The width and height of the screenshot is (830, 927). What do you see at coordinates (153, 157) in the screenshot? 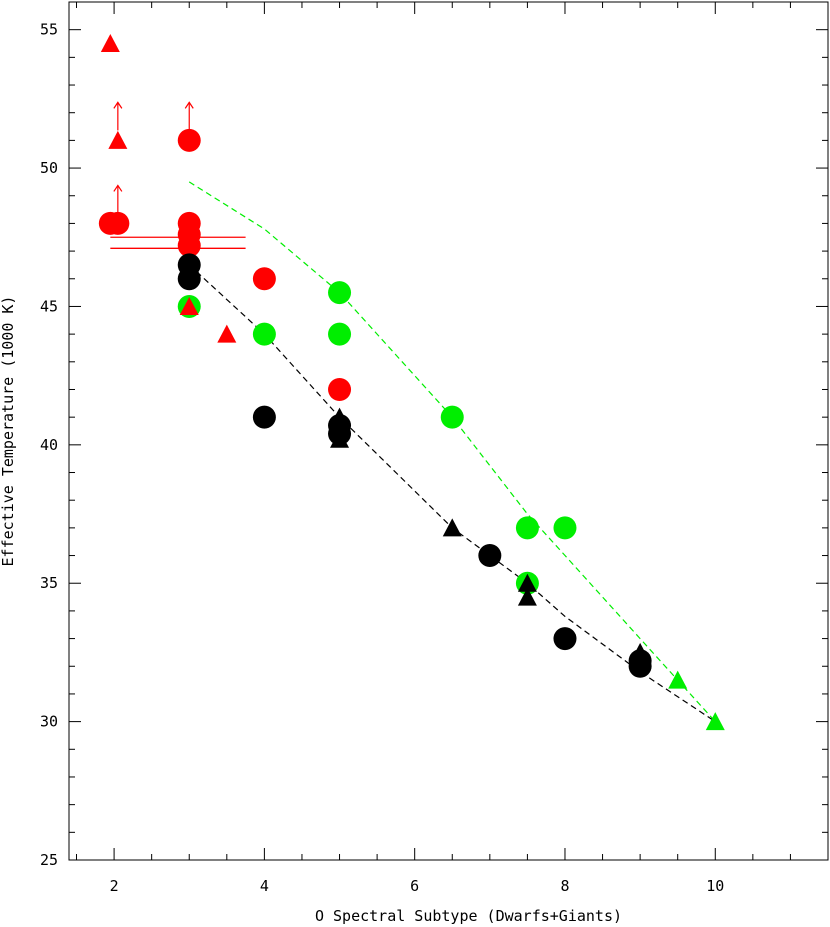
I see `limit-arrows` at bounding box center [153, 157].